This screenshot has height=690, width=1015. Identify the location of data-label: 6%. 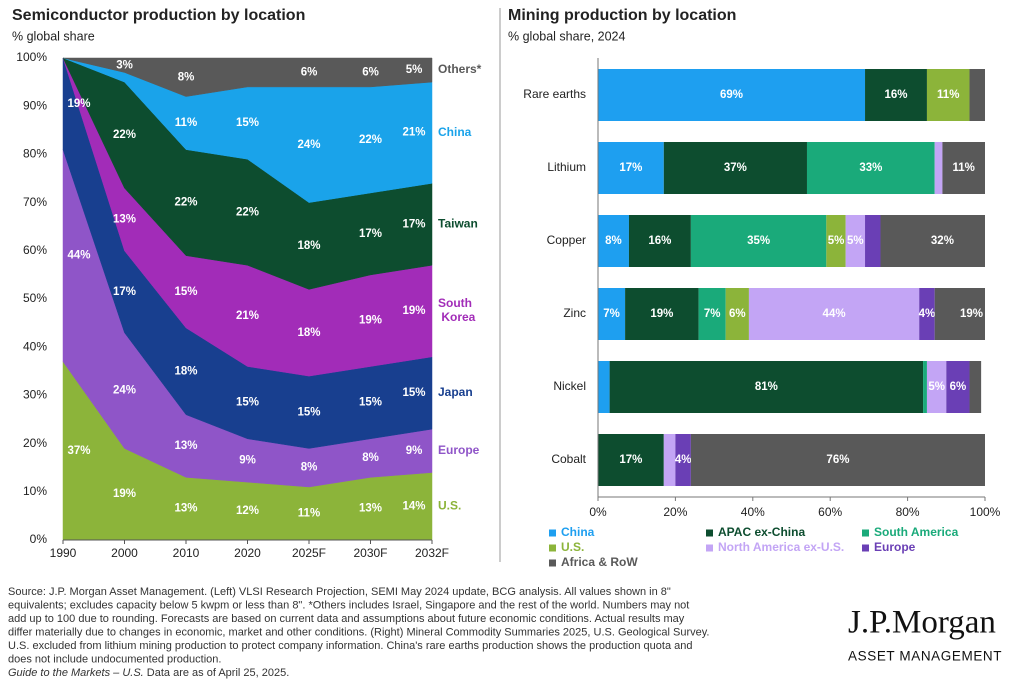
(737, 314).